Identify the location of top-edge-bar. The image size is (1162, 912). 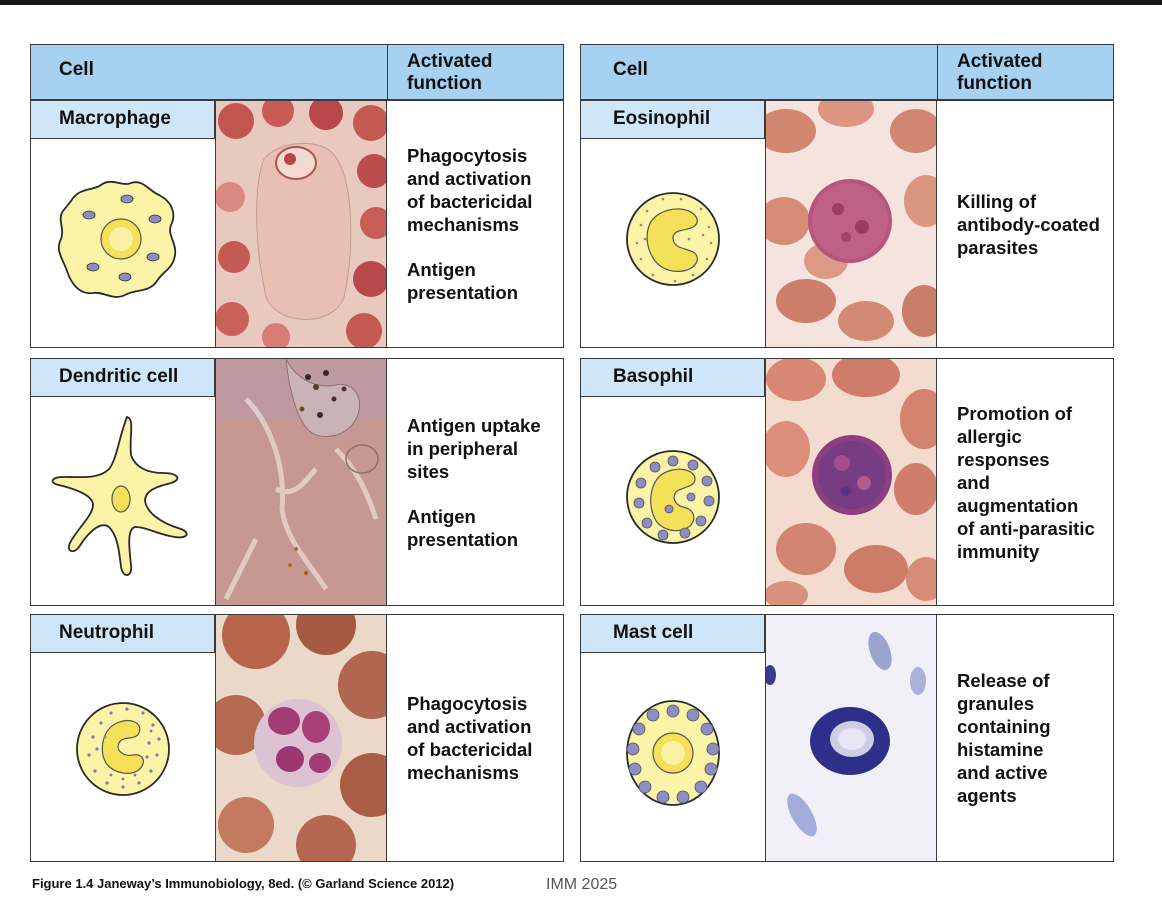
(581, 2).